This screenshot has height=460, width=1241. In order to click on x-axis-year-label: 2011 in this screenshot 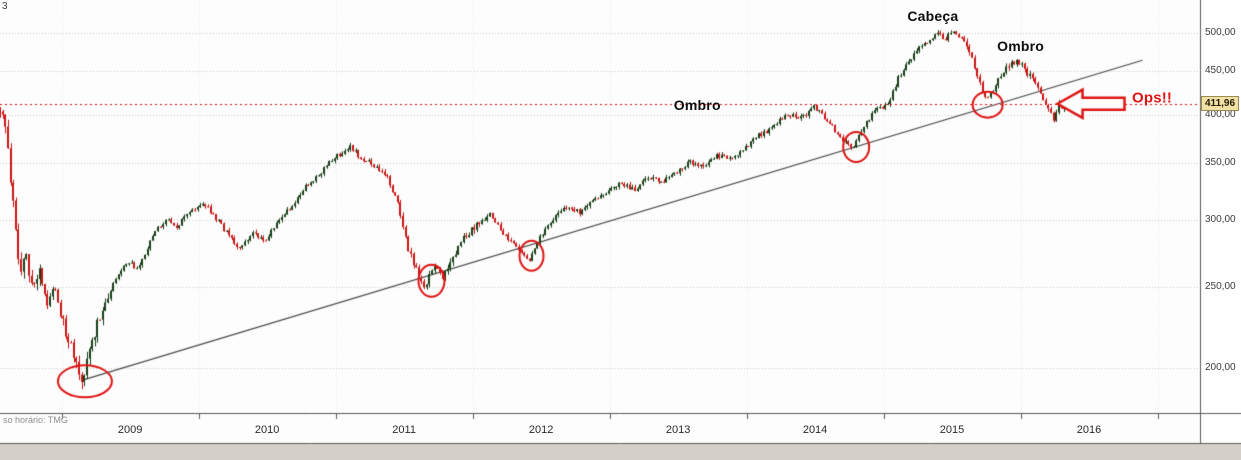, I will do `click(404, 430)`.